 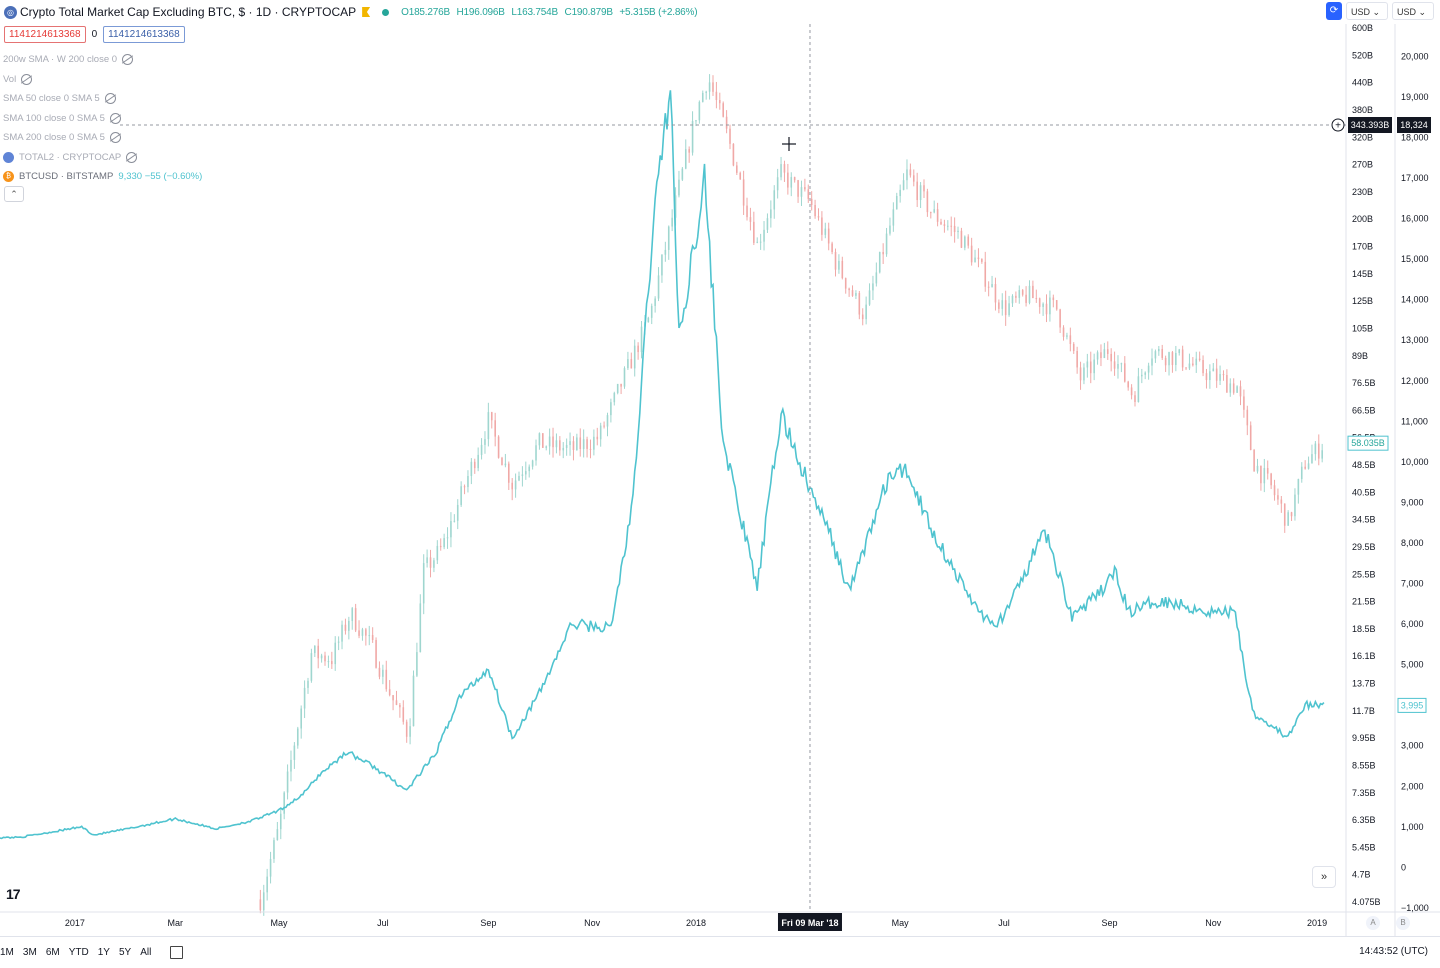 What do you see at coordinates (13, 894) in the screenshot?
I see `tradingview-logo: 17` at bounding box center [13, 894].